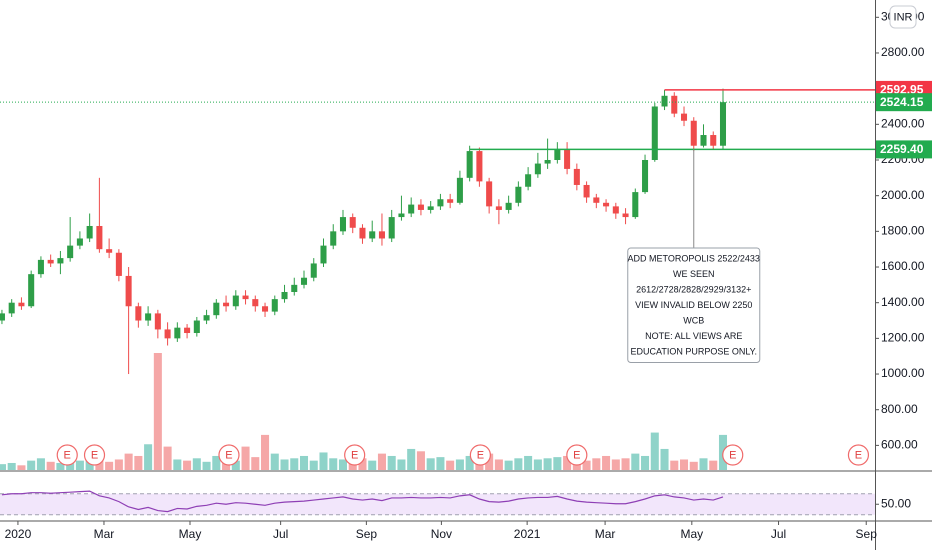  I want to click on annotation-line: WCB, so click(693, 320).